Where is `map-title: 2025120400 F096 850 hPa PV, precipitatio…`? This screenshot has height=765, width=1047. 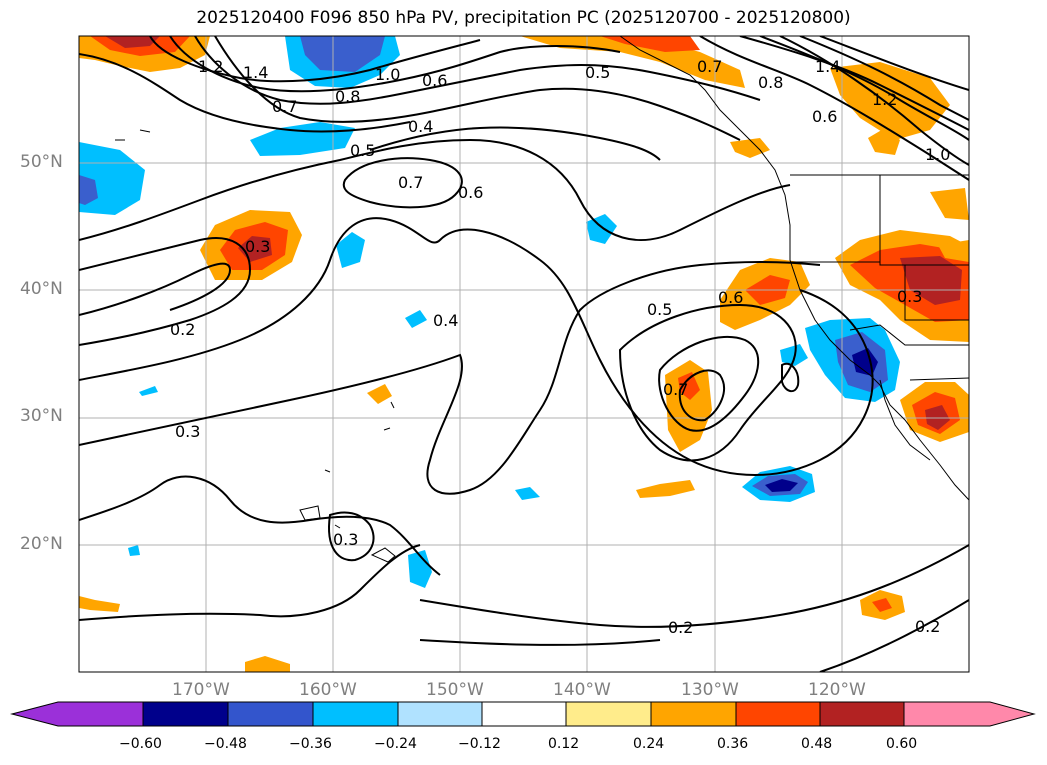
map-title: 2025120400 F096 850 hPa PV, precipitatio… is located at coordinates (523, 18).